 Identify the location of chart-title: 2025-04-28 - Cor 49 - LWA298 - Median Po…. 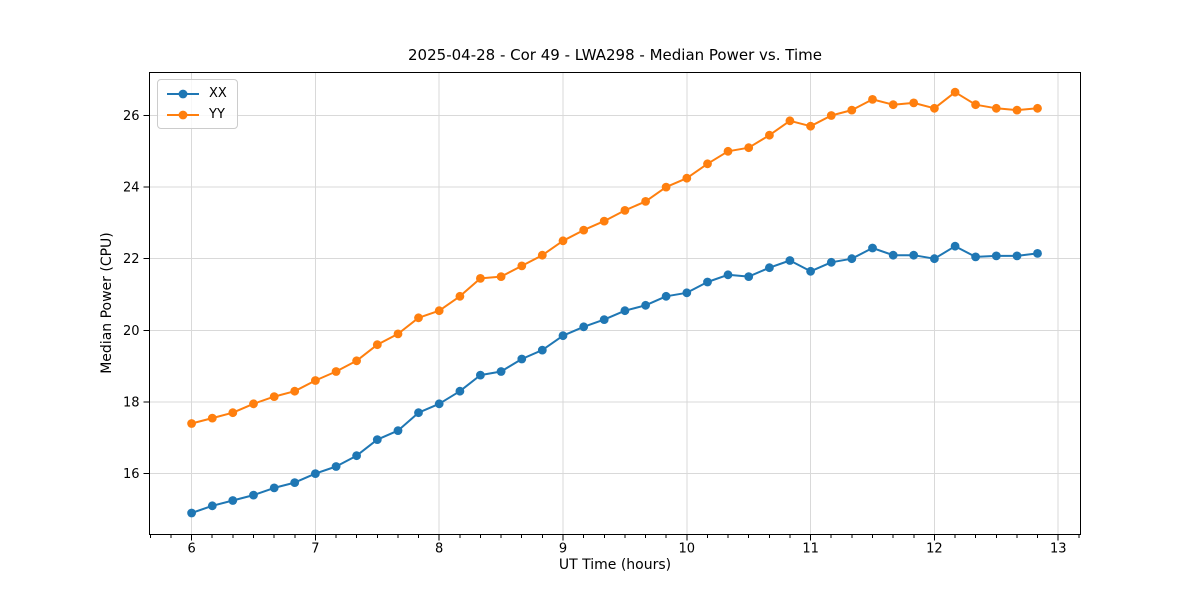
(615, 55).